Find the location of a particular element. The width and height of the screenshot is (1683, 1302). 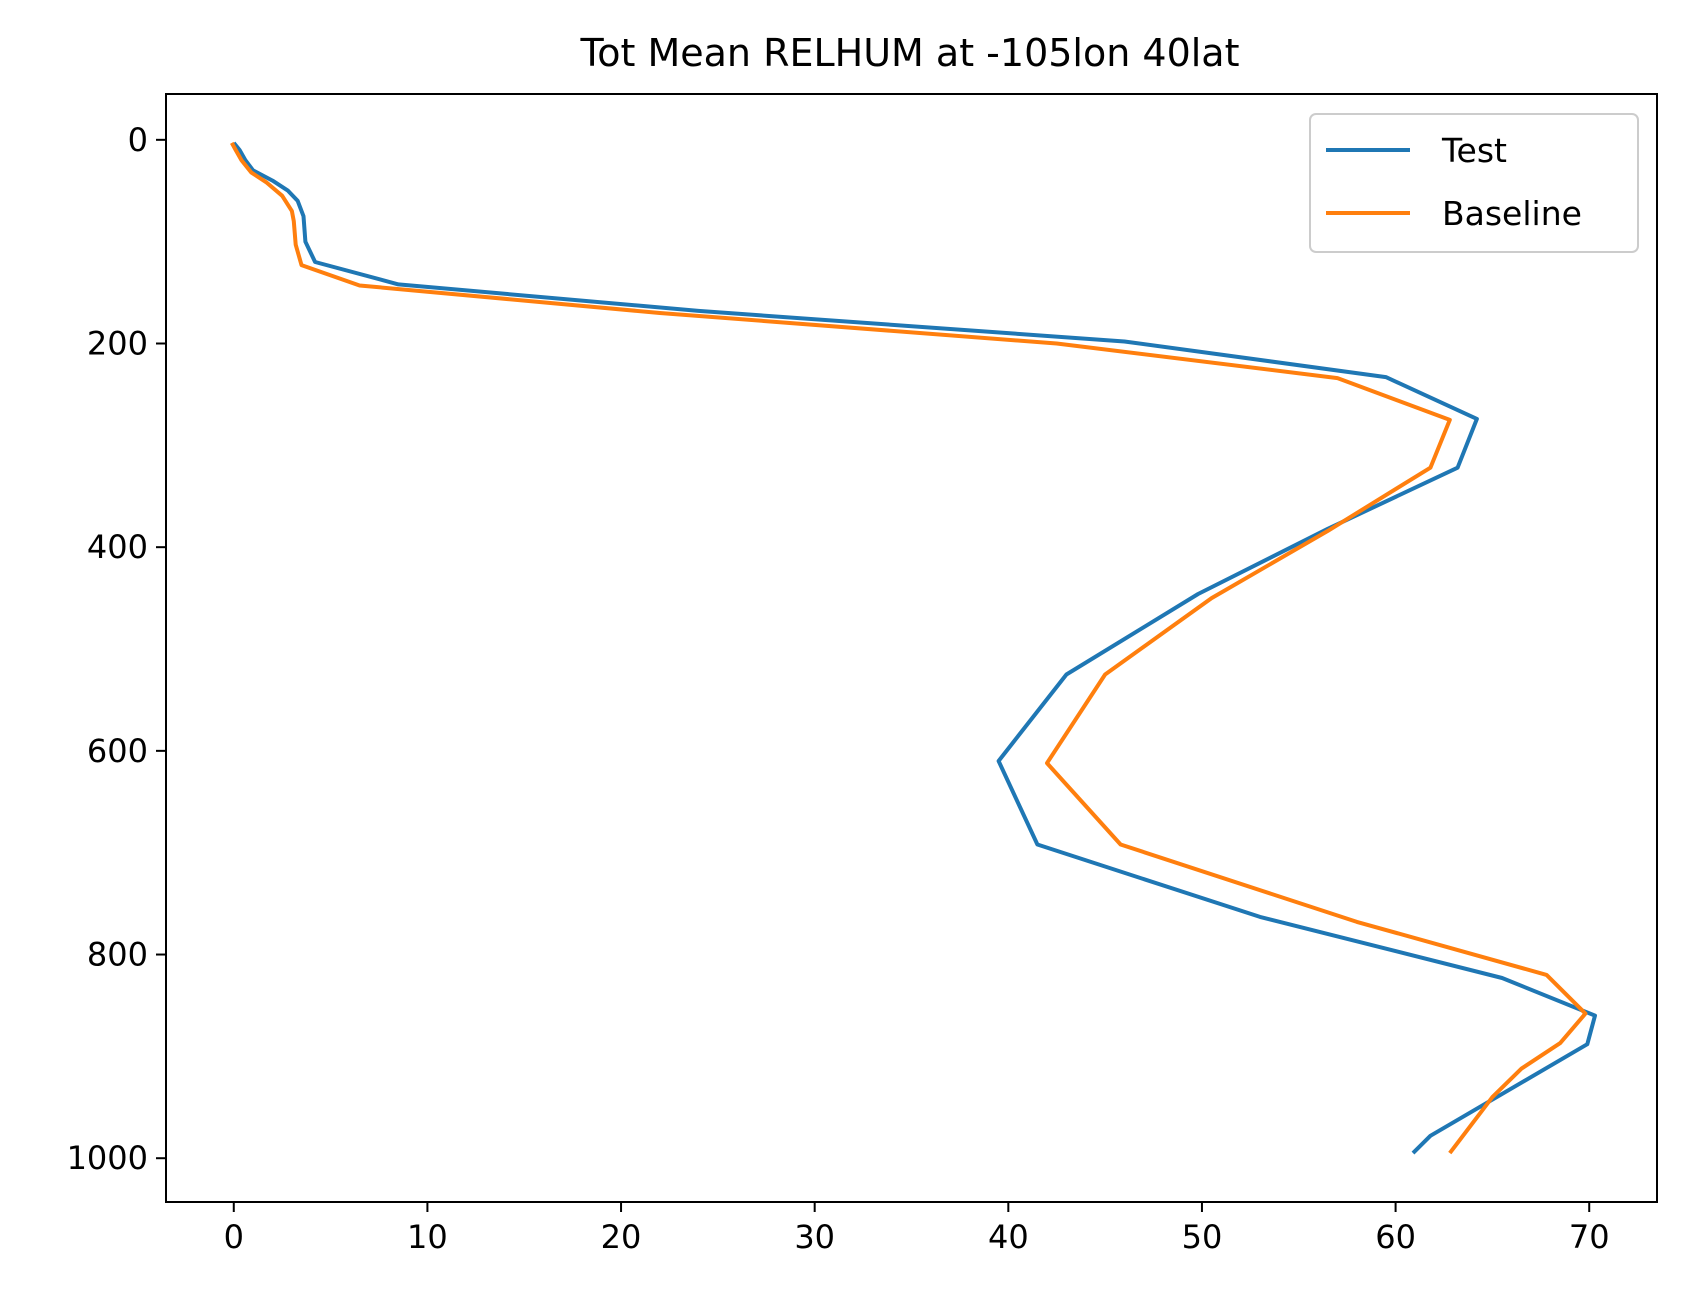

legend-label-baseline: Baseline is located at coordinates (1512, 213).